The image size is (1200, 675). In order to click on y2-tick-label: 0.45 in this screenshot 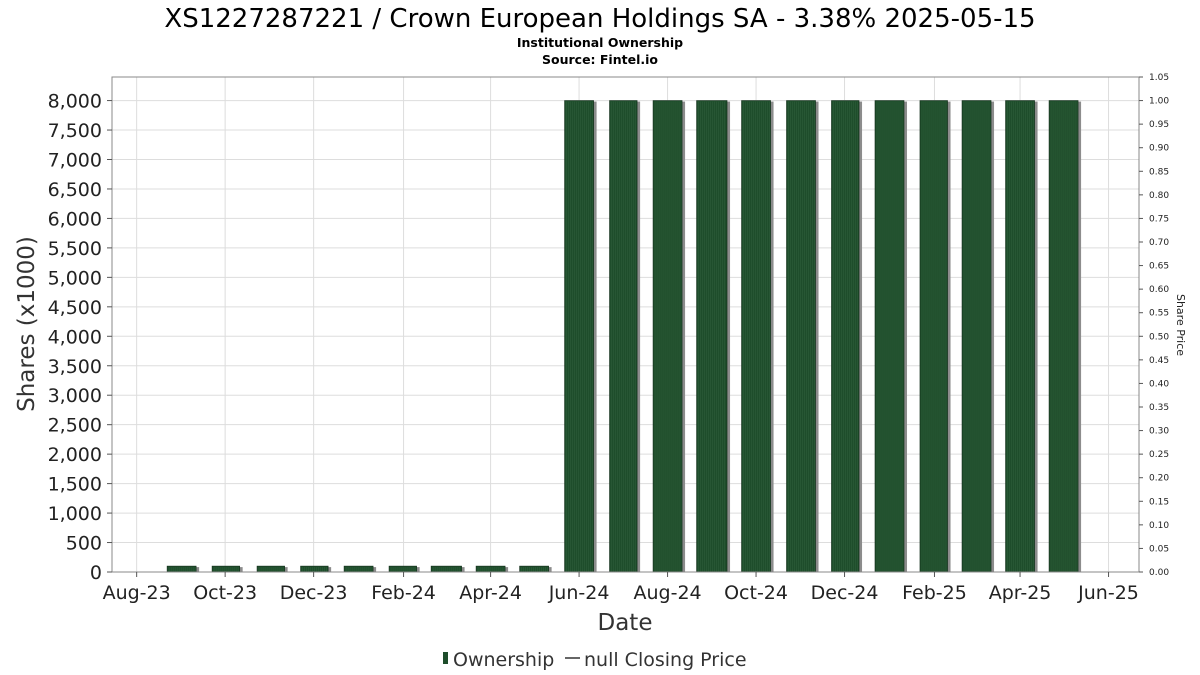, I will do `click(1159, 361)`.